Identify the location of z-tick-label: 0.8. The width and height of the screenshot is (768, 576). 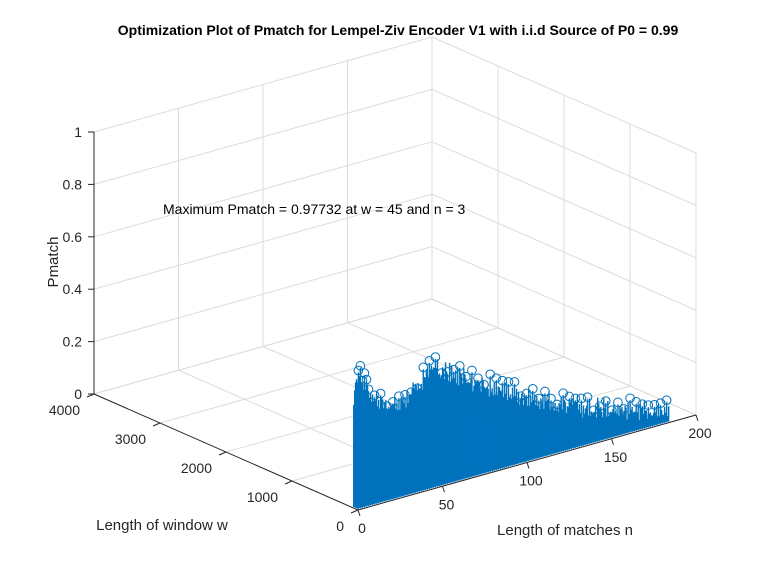
(73, 184).